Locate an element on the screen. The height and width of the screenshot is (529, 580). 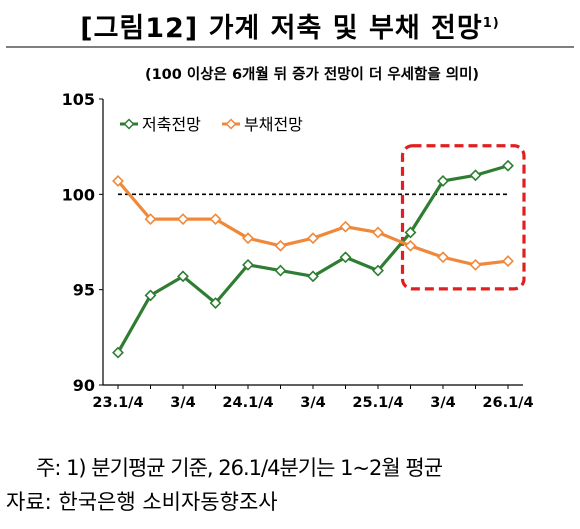
x-tick-label: 26.1/4 is located at coordinates (507, 403).